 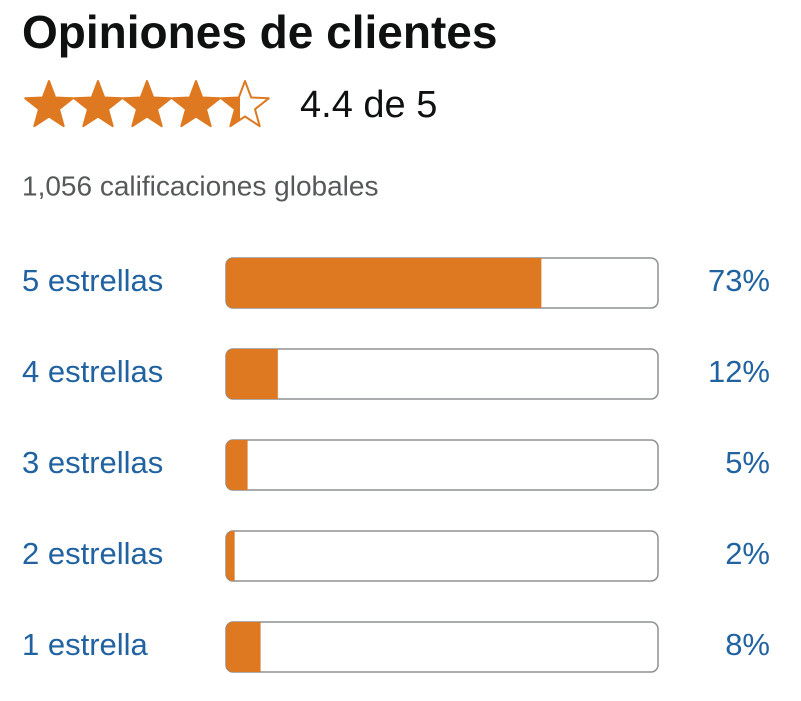 I want to click on row-percent: 12%, so click(x=739, y=371).